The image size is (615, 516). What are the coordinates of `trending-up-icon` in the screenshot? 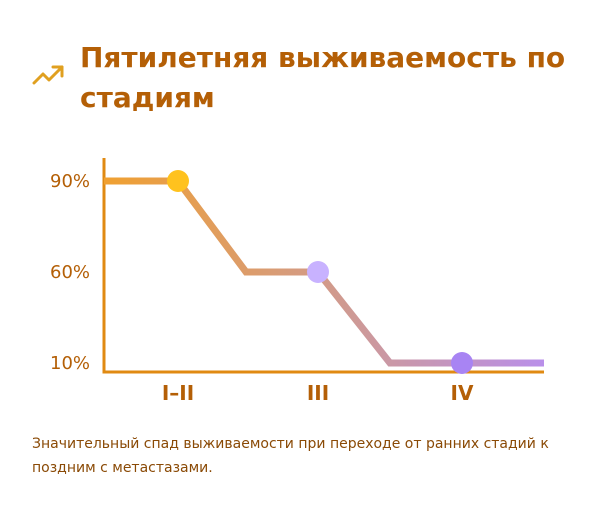 It's located at (48, 75).